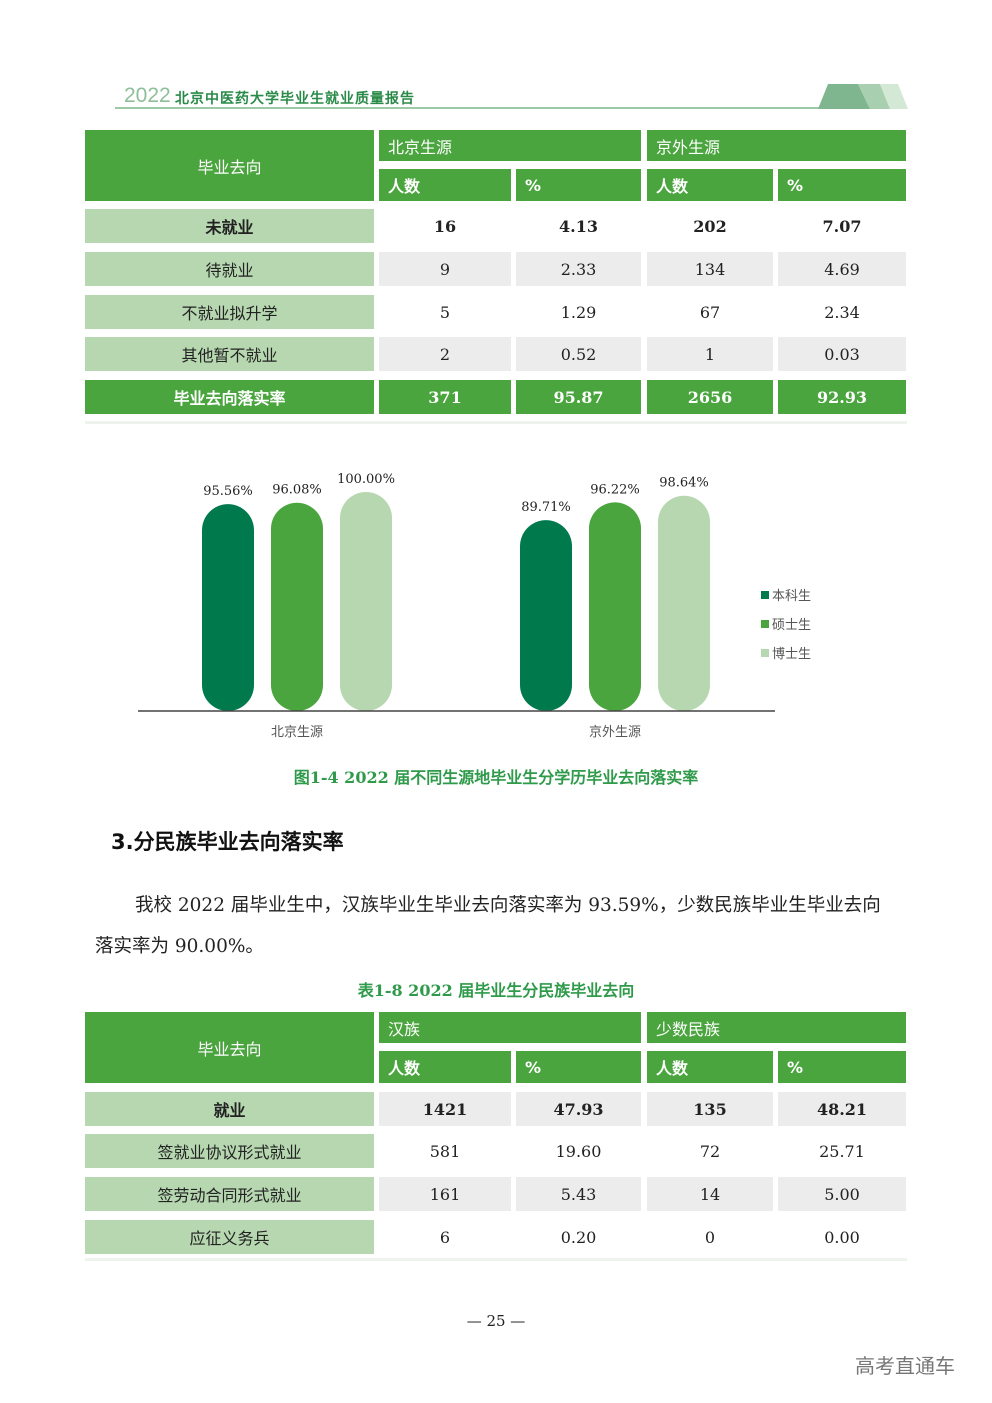 This screenshot has width=992, height=1403. Describe the element at coordinates (496, 1321) in the screenshot. I see `page-number: — 25 —` at that location.